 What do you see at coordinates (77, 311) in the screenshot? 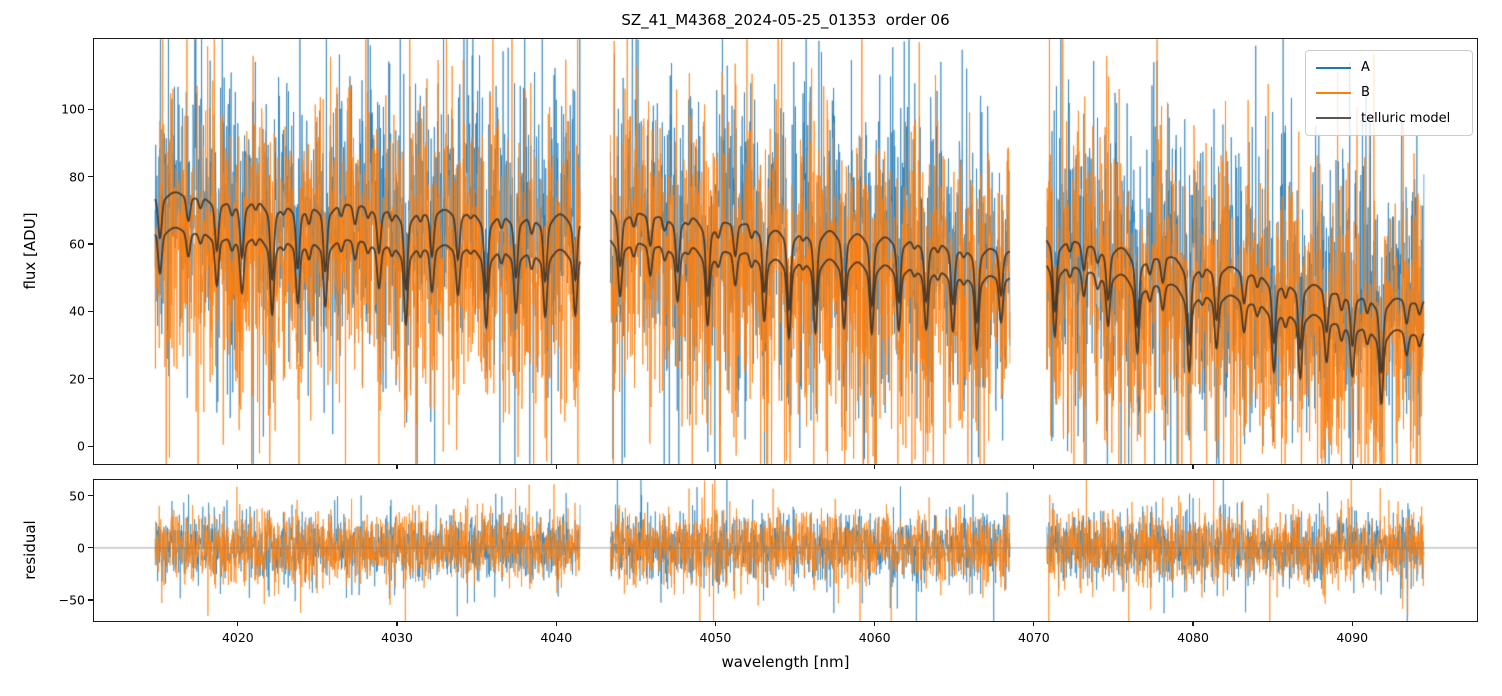
I see `y-tick-label: 40` at bounding box center [77, 311].